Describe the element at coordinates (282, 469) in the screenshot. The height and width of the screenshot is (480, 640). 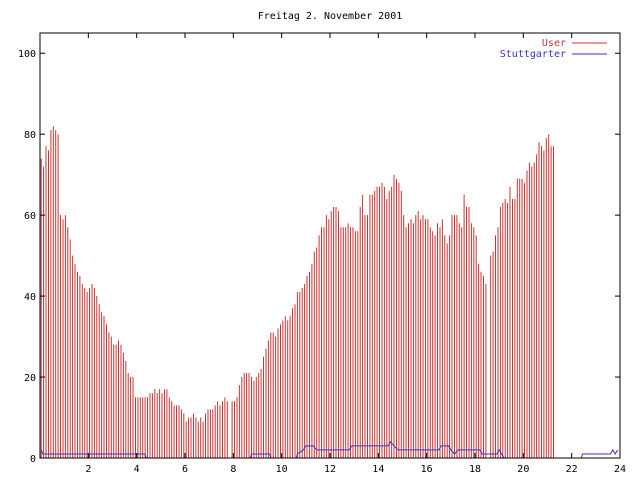
I see `x-tick-label: 10` at that location.